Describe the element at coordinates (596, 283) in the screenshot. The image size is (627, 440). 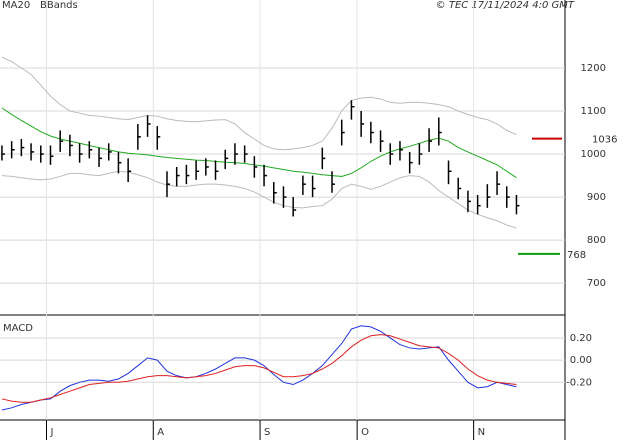
I see `y-tick-label: 700` at that location.